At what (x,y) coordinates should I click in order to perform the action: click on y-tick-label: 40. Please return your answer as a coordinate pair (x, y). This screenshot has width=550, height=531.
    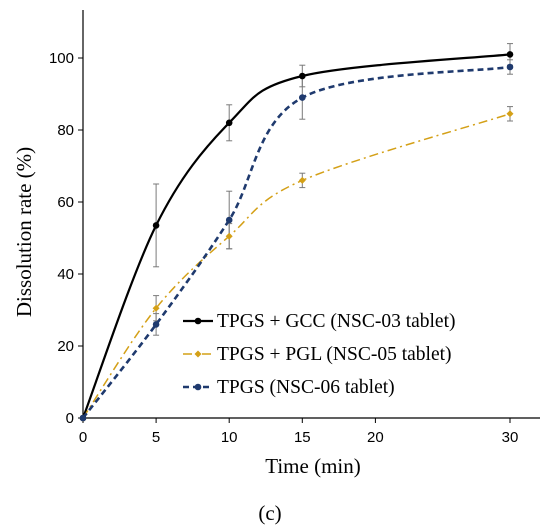
    Looking at the image, I should click on (65, 274).